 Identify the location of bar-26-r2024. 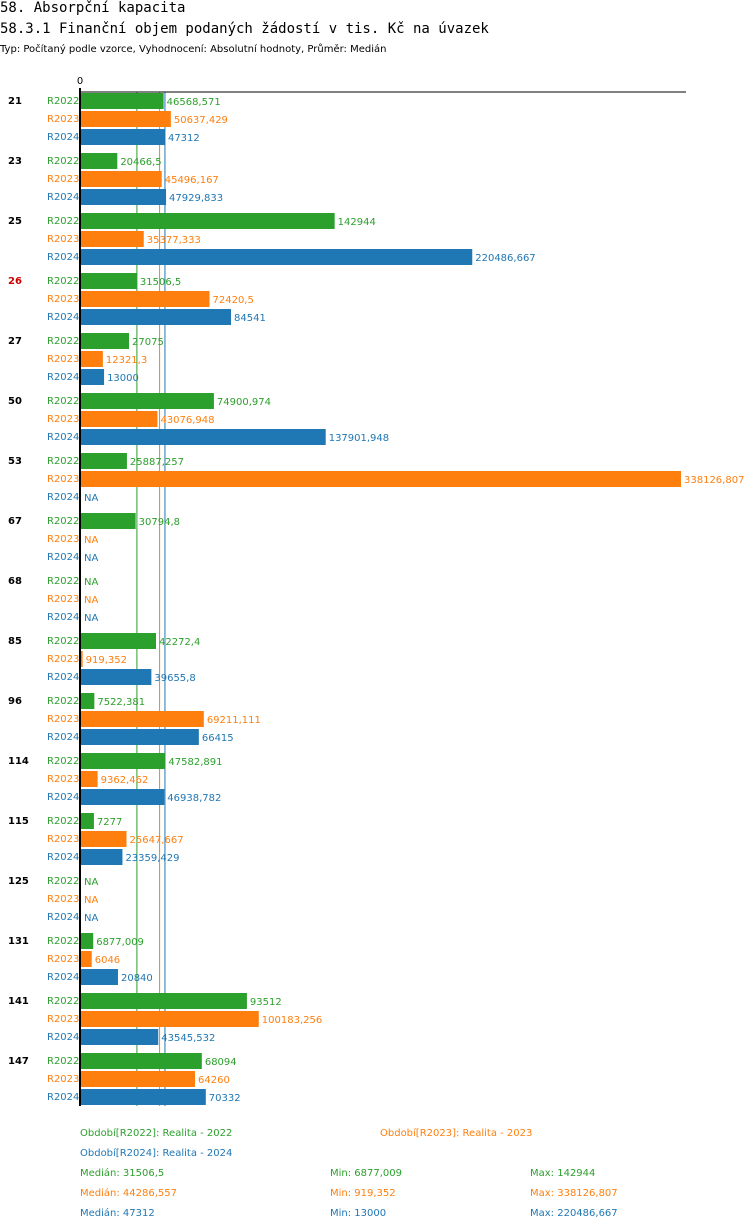
(156, 317).